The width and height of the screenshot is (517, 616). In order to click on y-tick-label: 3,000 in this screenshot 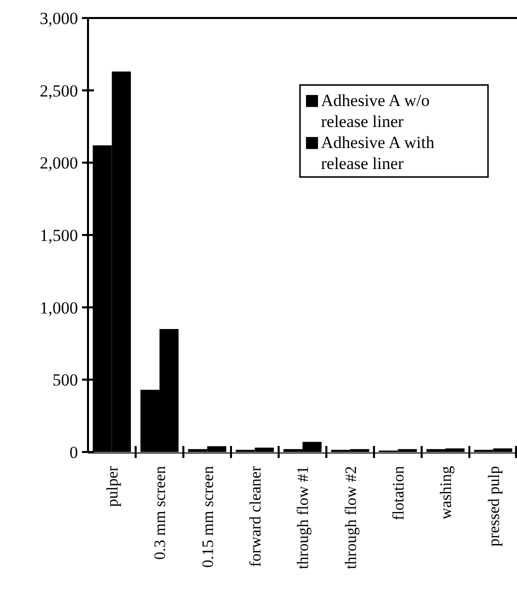, I will do `click(59, 18)`.